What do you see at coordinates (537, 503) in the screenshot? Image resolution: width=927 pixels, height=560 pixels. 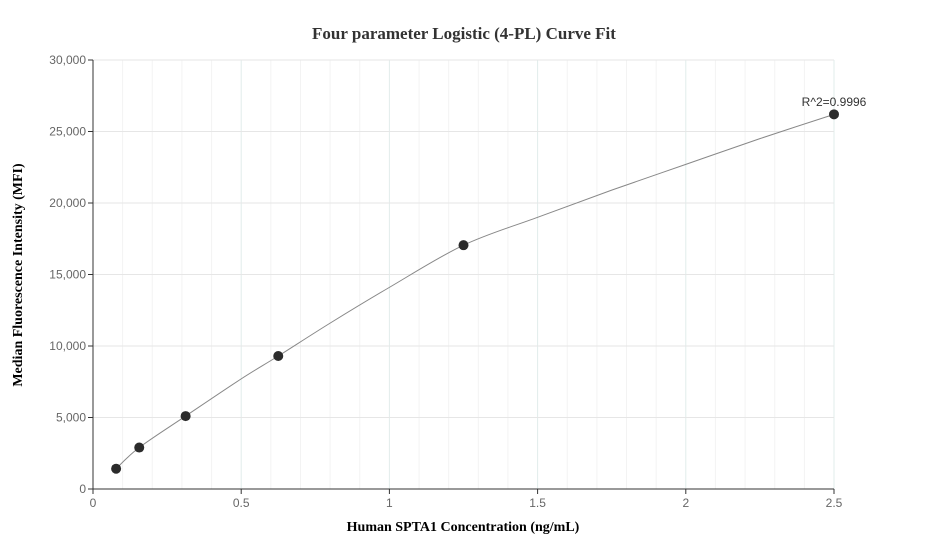 I see `x-tick-label: 1.5` at bounding box center [537, 503].